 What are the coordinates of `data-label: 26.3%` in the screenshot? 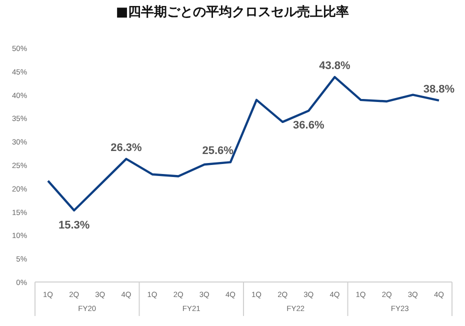 It's located at (126, 148).